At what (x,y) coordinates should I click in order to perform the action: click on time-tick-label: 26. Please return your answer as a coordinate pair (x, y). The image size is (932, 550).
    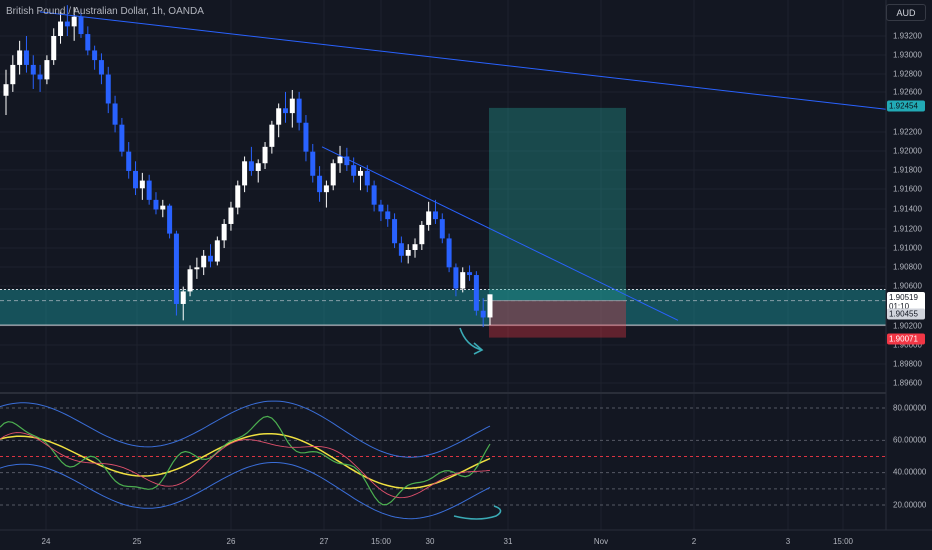
    Looking at the image, I should click on (231, 541).